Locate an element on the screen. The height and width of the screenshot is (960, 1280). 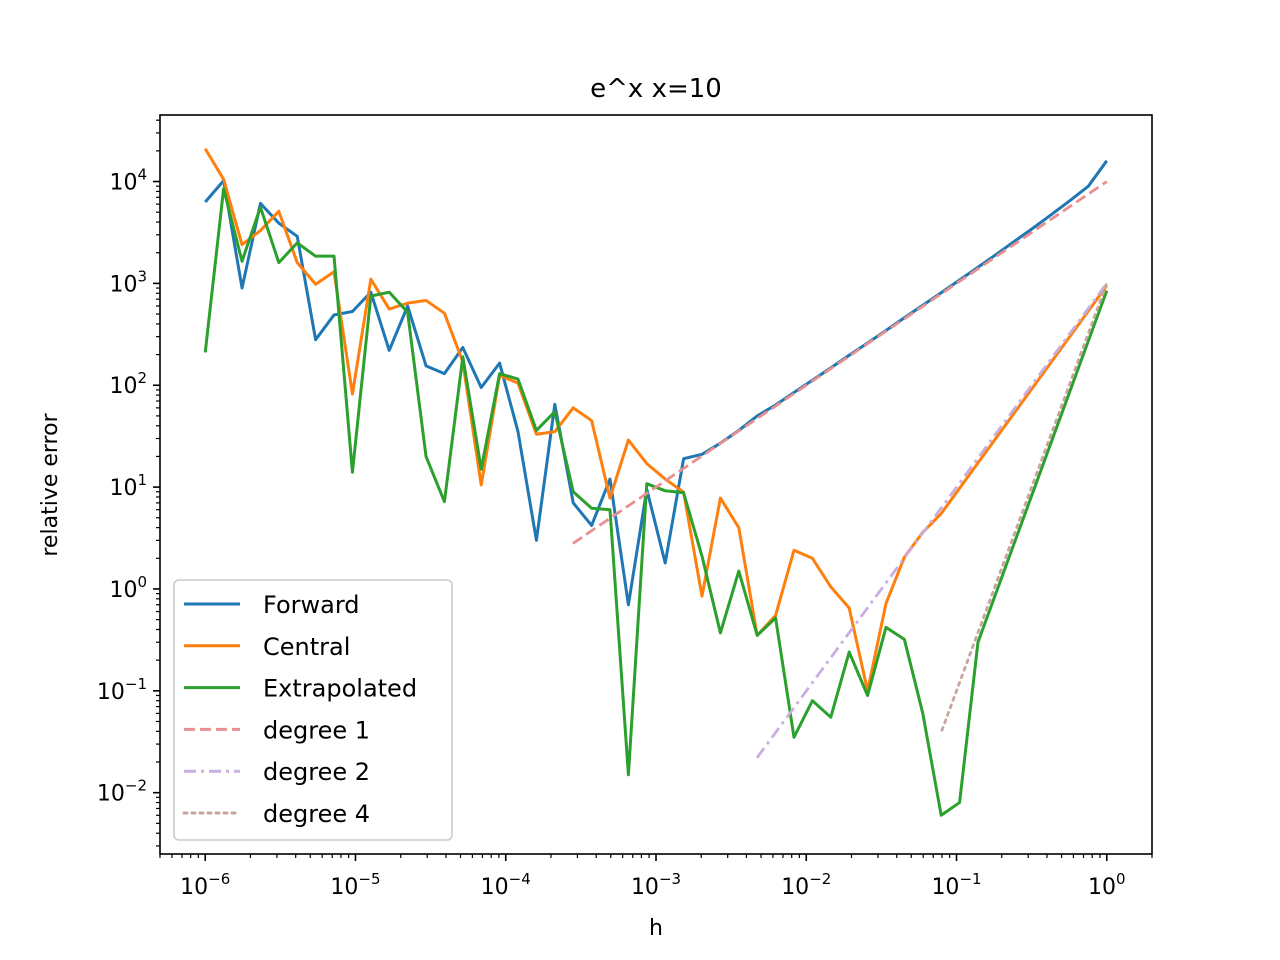
y-axis: 10⁻² 10⁻¹ 10⁰ 10¹ 10² 10³ 10⁴ is located at coordinates (128, 483).